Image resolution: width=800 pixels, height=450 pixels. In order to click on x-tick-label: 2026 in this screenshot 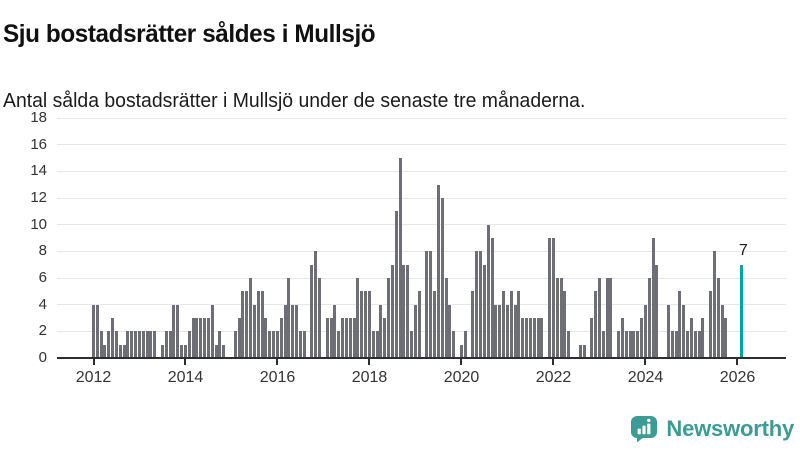, I will do `click(737, 377)`.